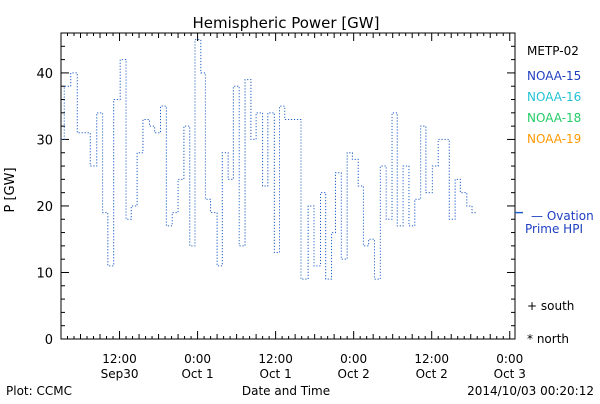 This screenshot has height=404, width=600. What do you see at coordinates (44, 74) in the screenshot?
I see `y-tick-label: 40` at bounding box center [44, 74].